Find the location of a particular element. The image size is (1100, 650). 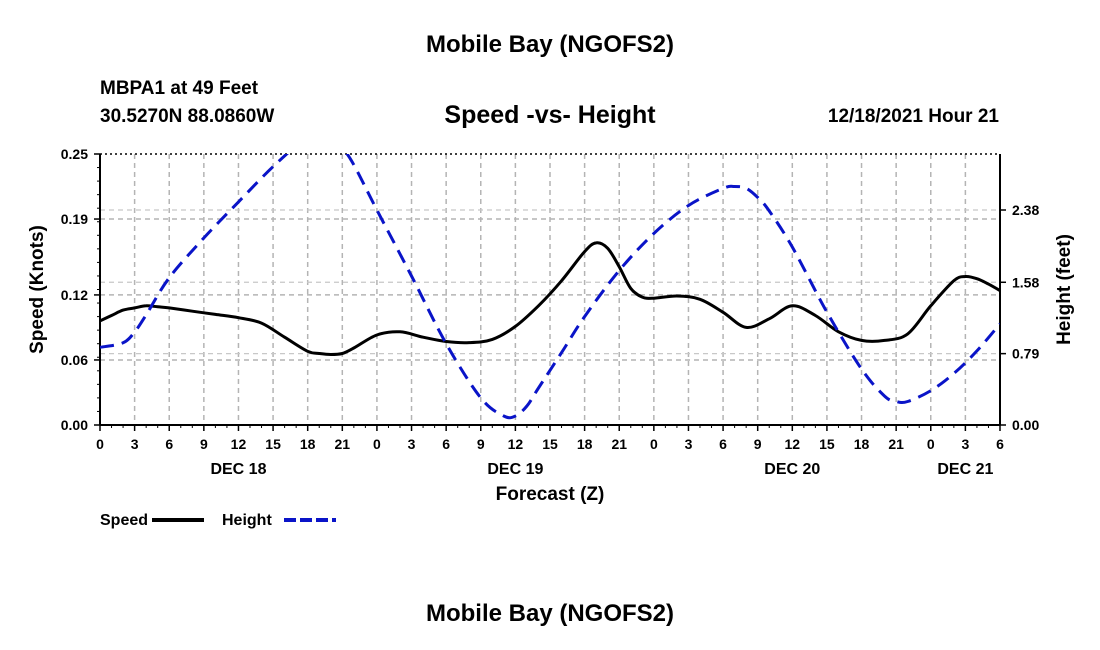

y2-tick-label: 2.38 is located at coordinates (1025, 210).